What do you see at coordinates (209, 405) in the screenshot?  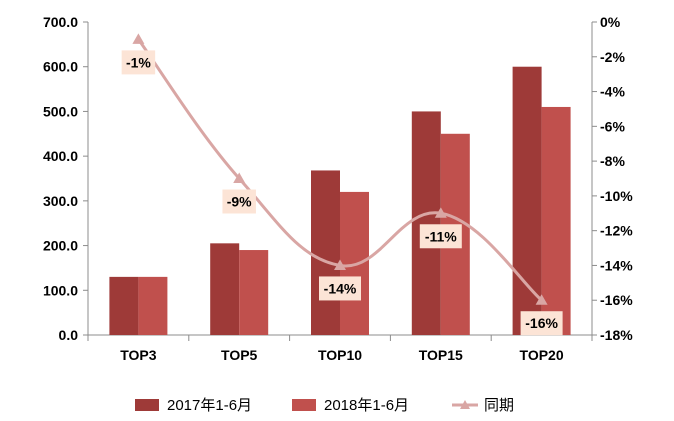 I see `legend-label: 2017年1-6月` at bounding box center [209, 405].